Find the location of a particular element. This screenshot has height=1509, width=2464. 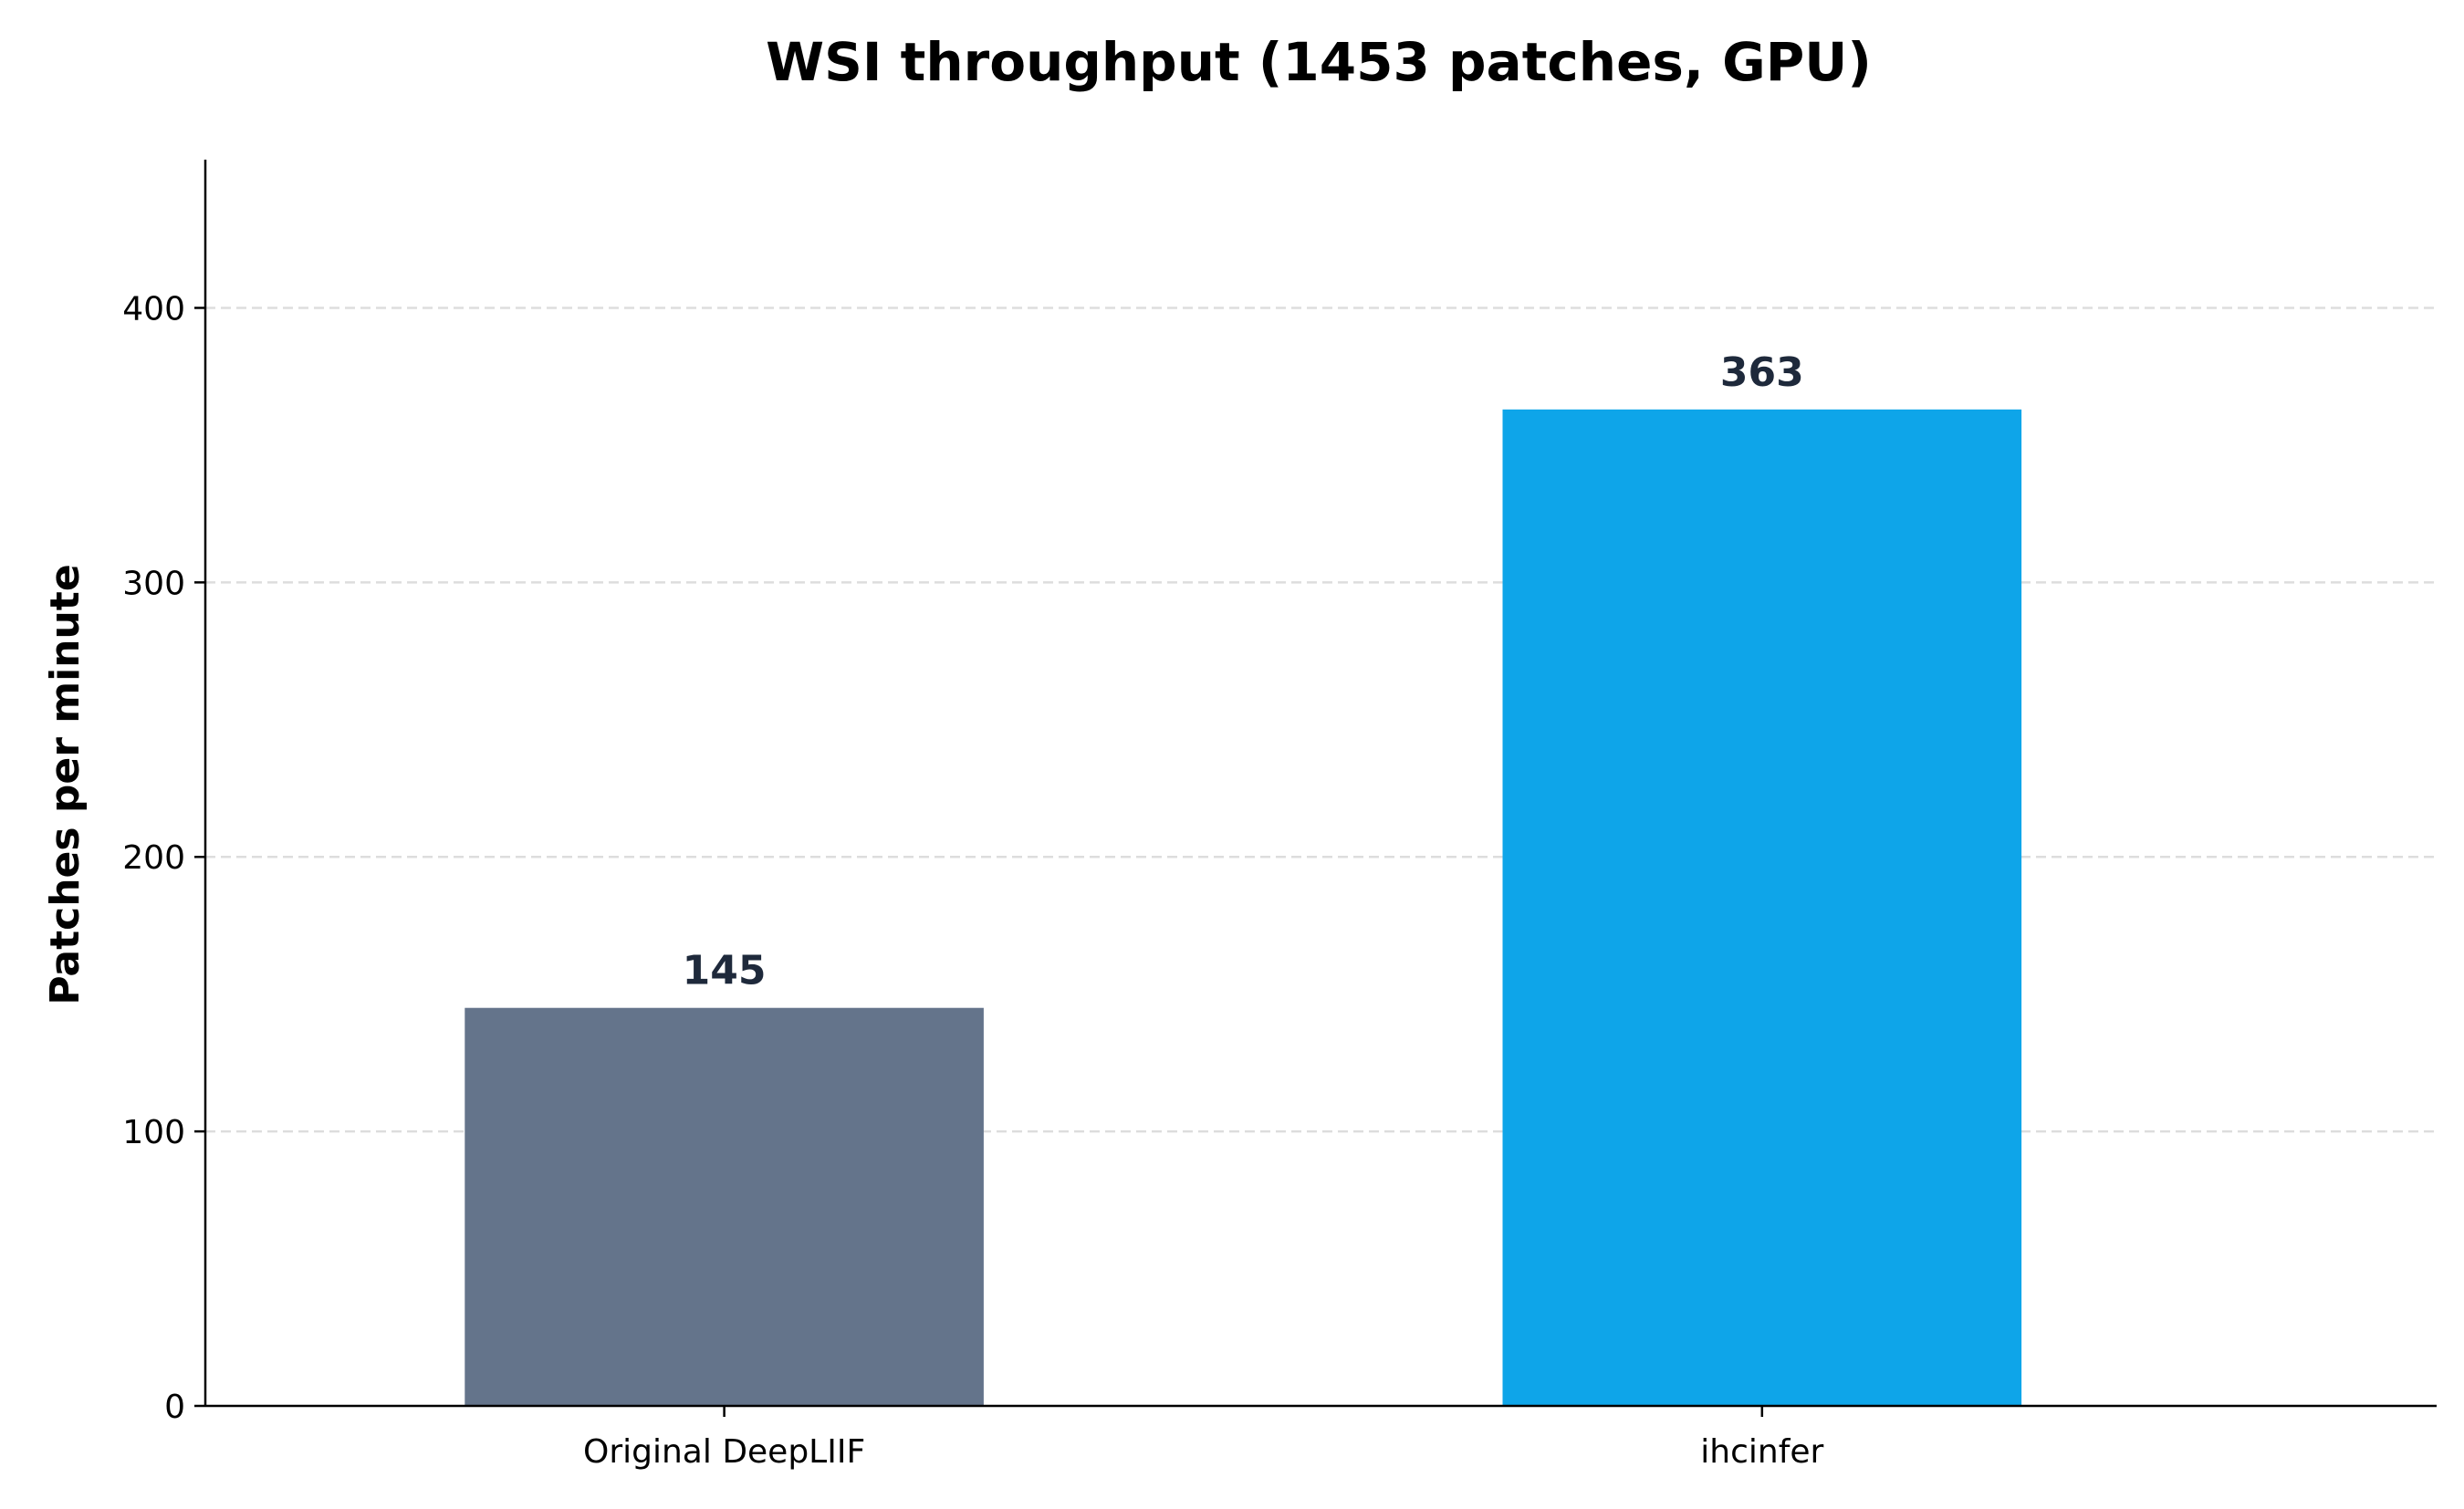

y-tick-label: 400 is located at coordinates (153, 309).